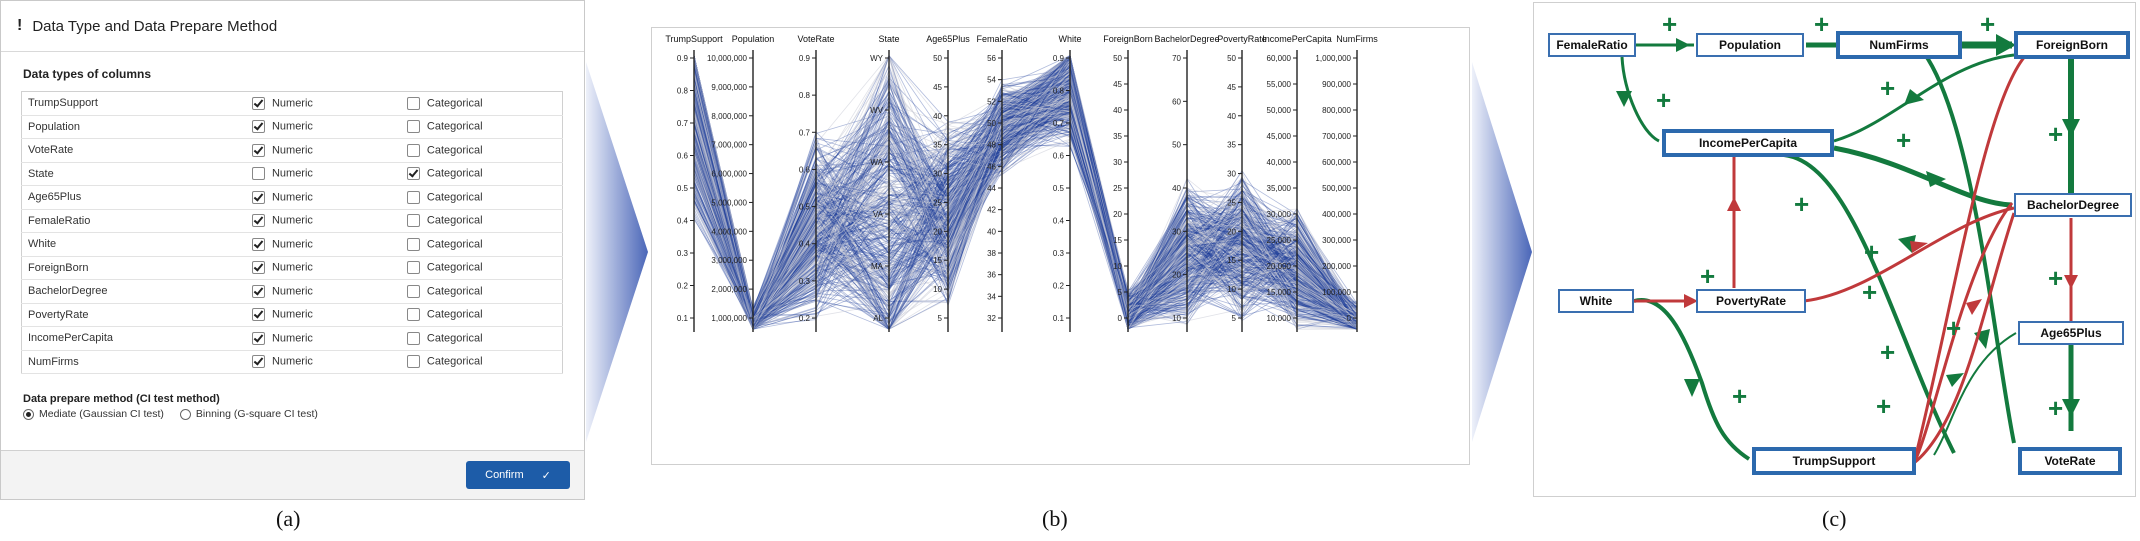  Describe the element at coordinates (1059, 221) in the screenshot. I see `tick-label: 0.4` at that location.